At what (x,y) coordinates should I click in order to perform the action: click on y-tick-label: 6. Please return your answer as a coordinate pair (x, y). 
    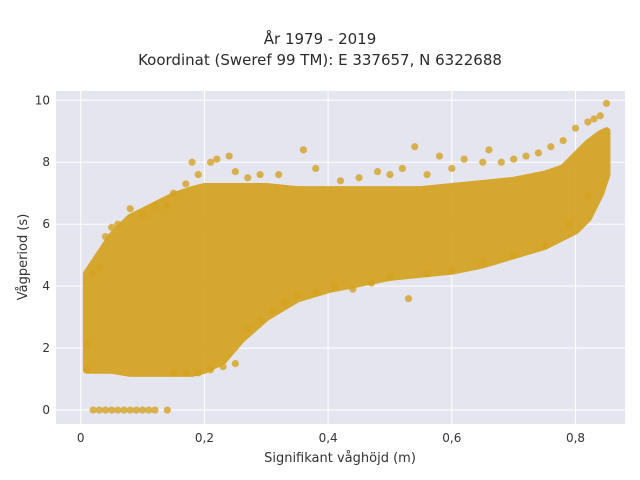
    Looking at the image, I should click on (46, 224).